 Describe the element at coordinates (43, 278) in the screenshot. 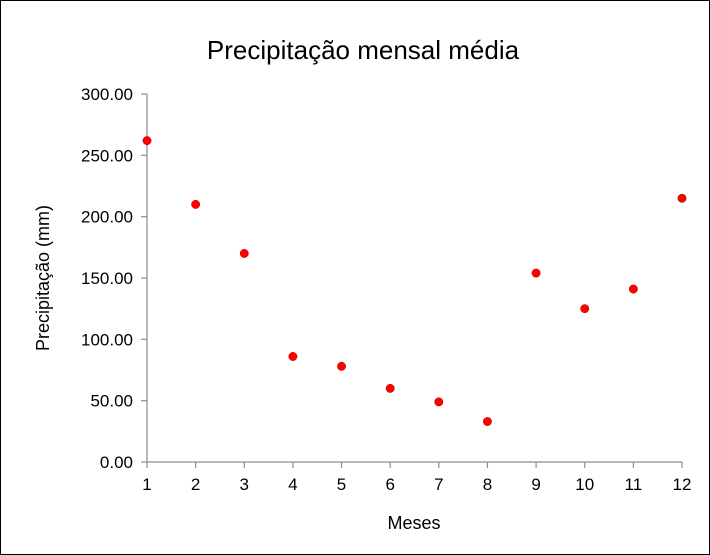

I see `y-axis-label: Precipitação (mm)` at that location.